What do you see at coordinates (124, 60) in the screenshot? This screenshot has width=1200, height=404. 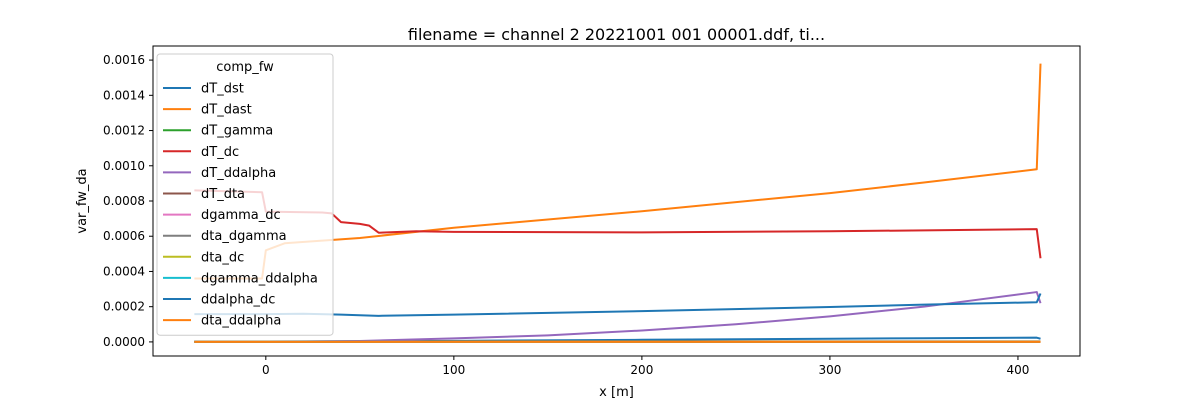 I see `y-tick-label: 0.0016` at bounding box center [124, 60].